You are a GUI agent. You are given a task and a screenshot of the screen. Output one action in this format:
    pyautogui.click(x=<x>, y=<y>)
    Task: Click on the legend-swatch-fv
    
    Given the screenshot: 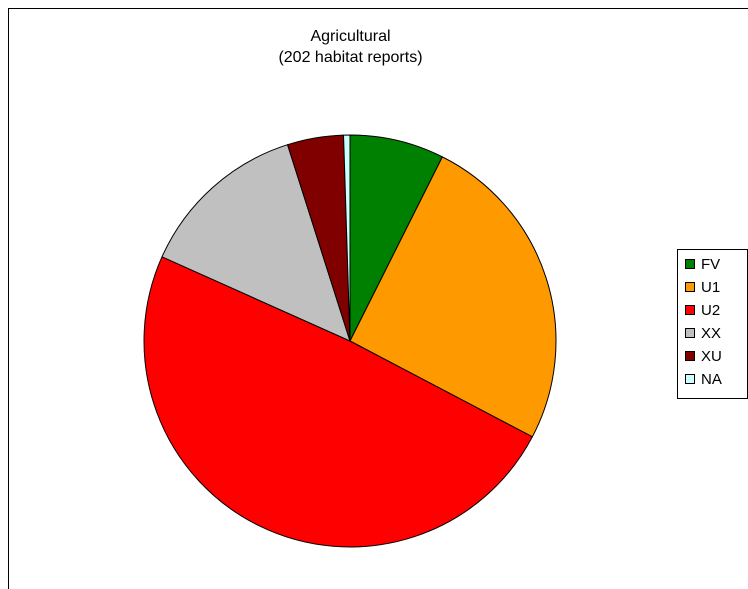 What is the action you would take?
    pyautogui.click(x=690, y=264)
    